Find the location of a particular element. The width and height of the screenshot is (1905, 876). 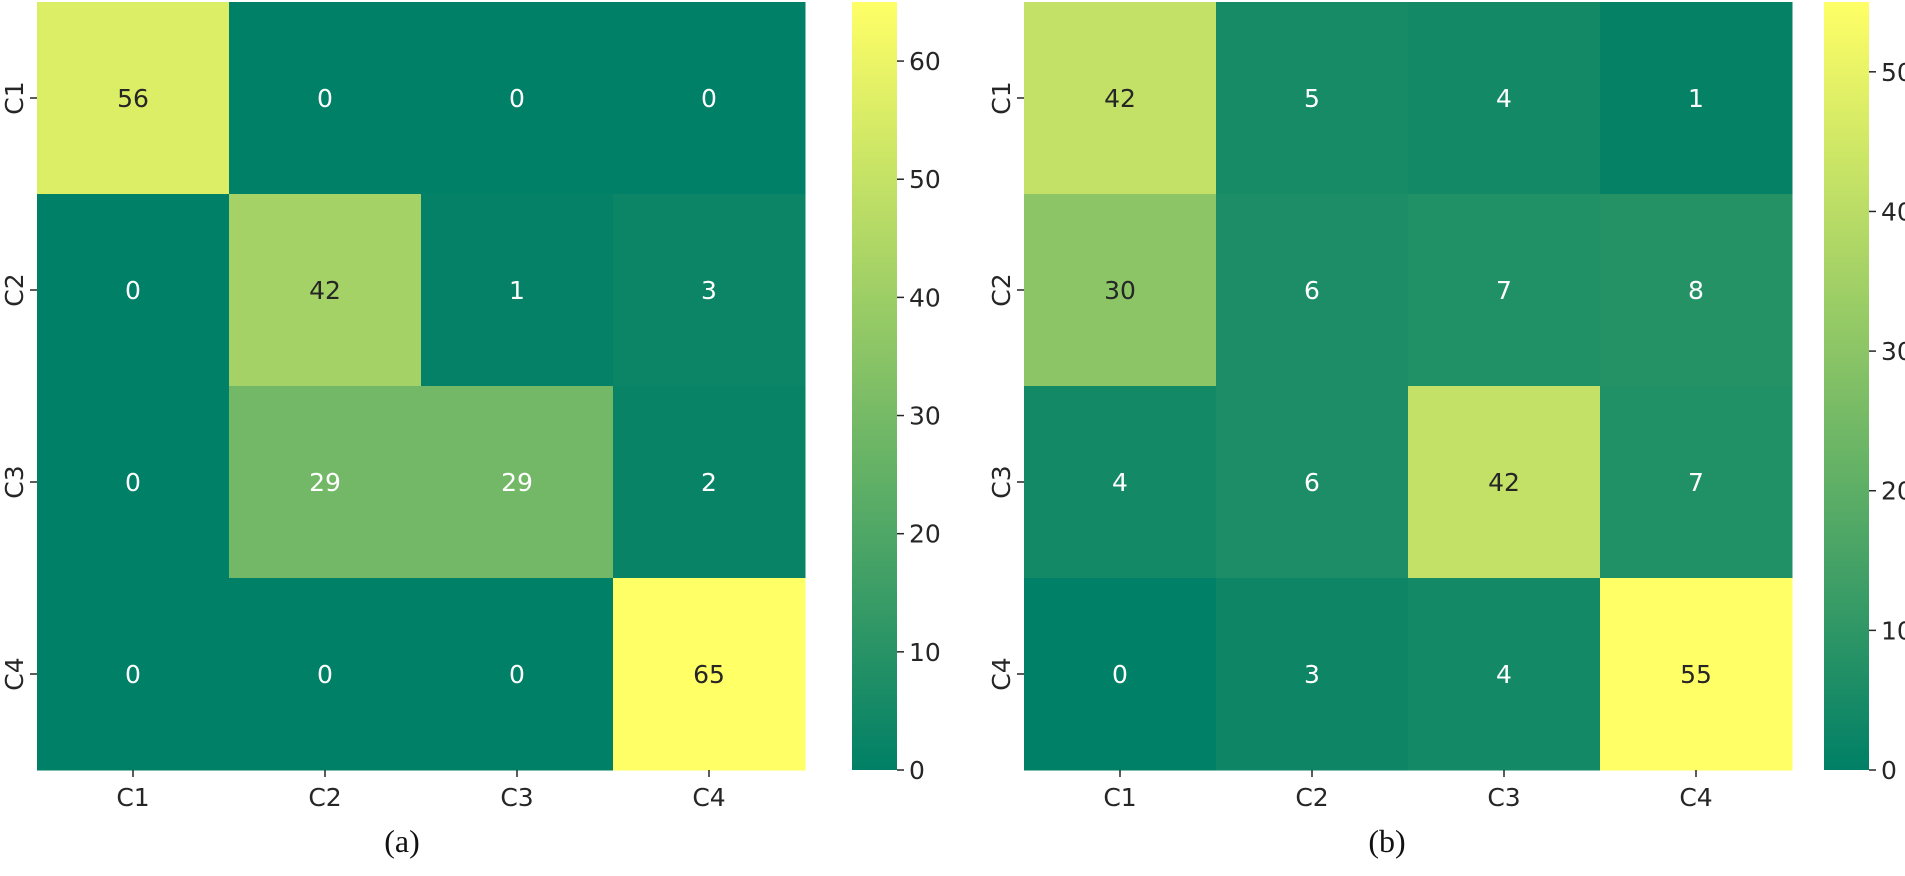

heatmap-cell-b-r2-c4 is located at coordinates (1696, 290).